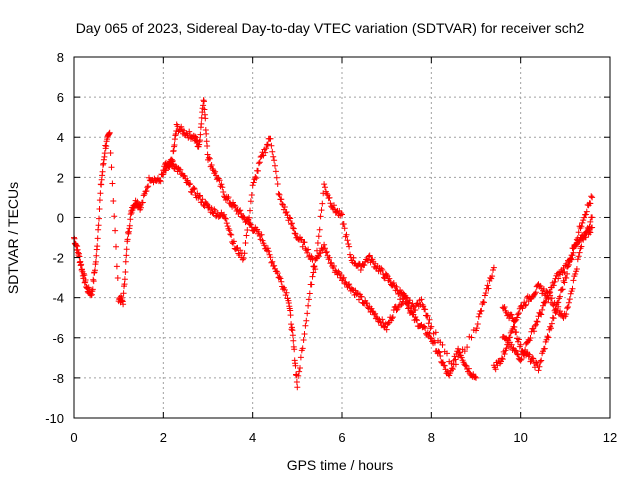 The image size is (640, 480). I want to click on x-tick-label: 0, so click(73, 437).